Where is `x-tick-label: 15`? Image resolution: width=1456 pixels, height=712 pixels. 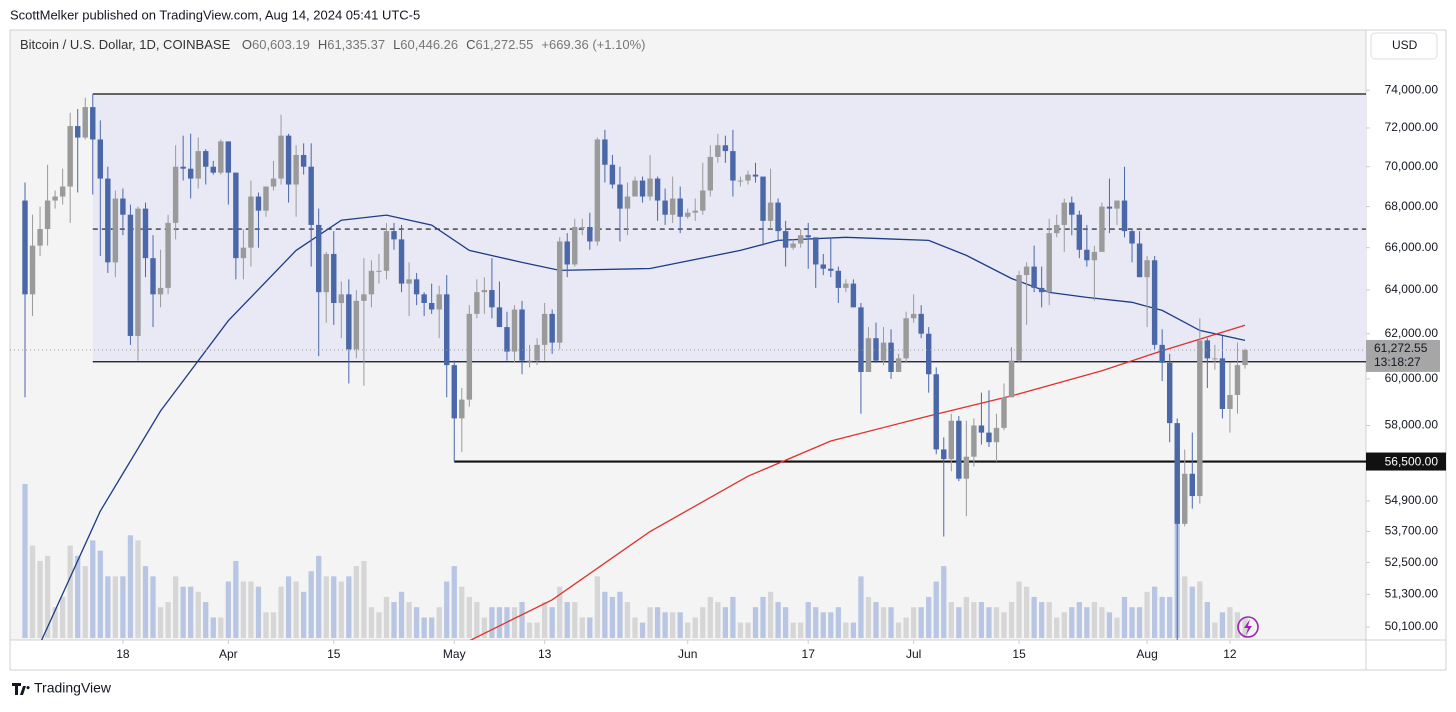
x-tick-label: 15 is located at coordinates (334, 654).